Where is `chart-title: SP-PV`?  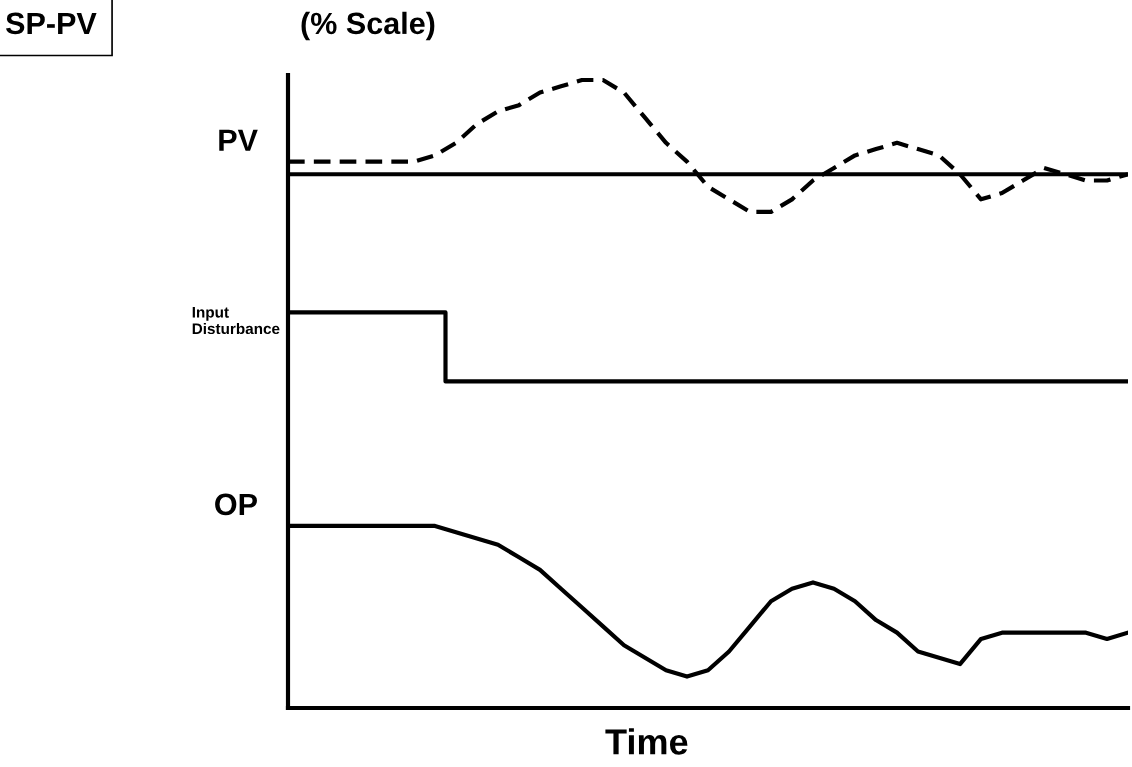
chart-title: SP-PV is located at coordinates (51, 23).